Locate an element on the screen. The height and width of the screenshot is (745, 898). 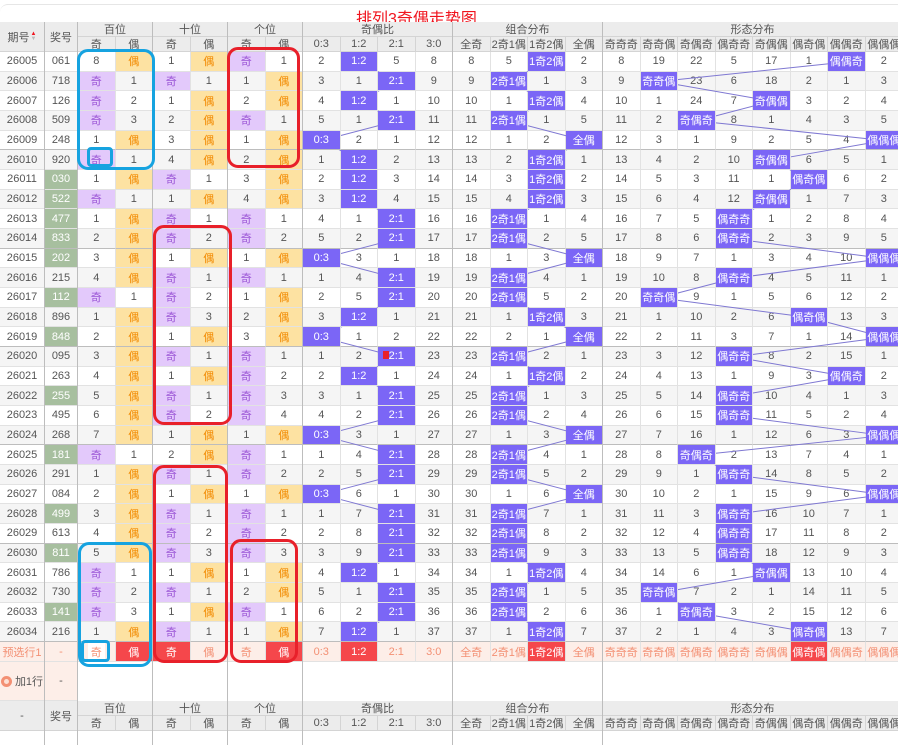
preselect-option: 全奇 is located at coordinates (472, 652).